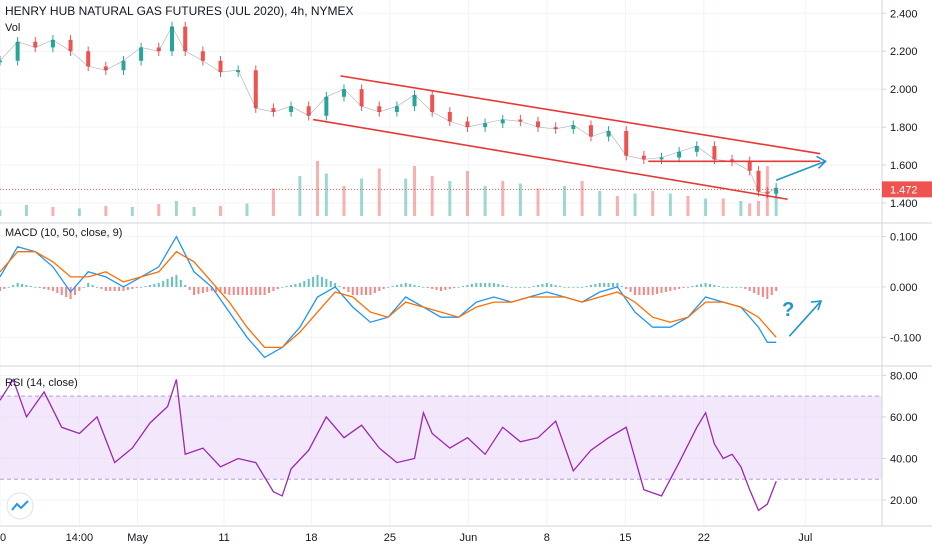 Image resolution: width=932 pixels, height=555 pixels. Describe the element at coordinates (580, 115) in the screenshot. I see `channel-upper-line` at that location.